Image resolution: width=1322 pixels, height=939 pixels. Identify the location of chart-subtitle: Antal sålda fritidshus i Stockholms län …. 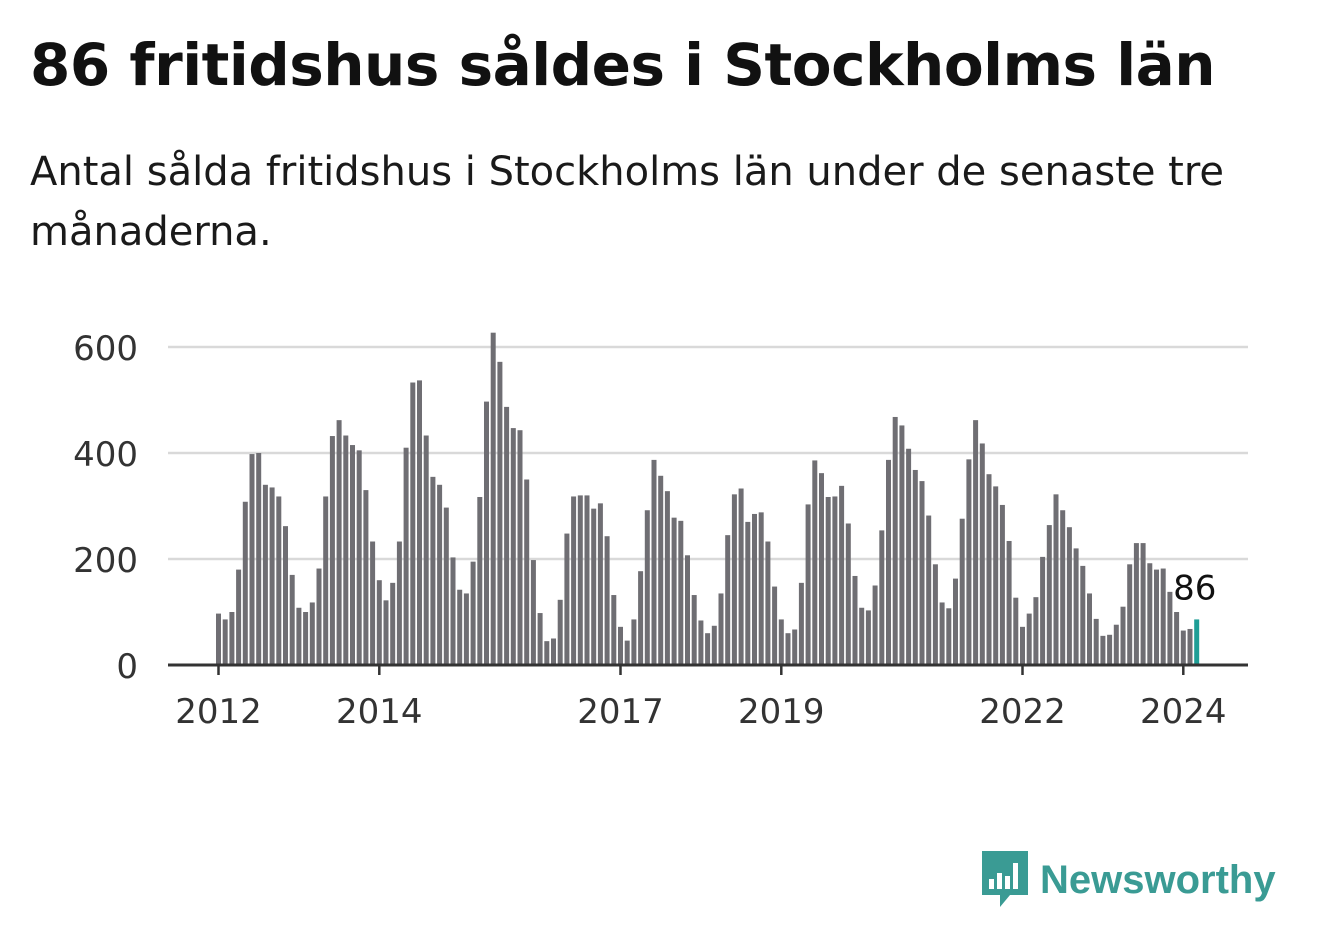
(627, 202).